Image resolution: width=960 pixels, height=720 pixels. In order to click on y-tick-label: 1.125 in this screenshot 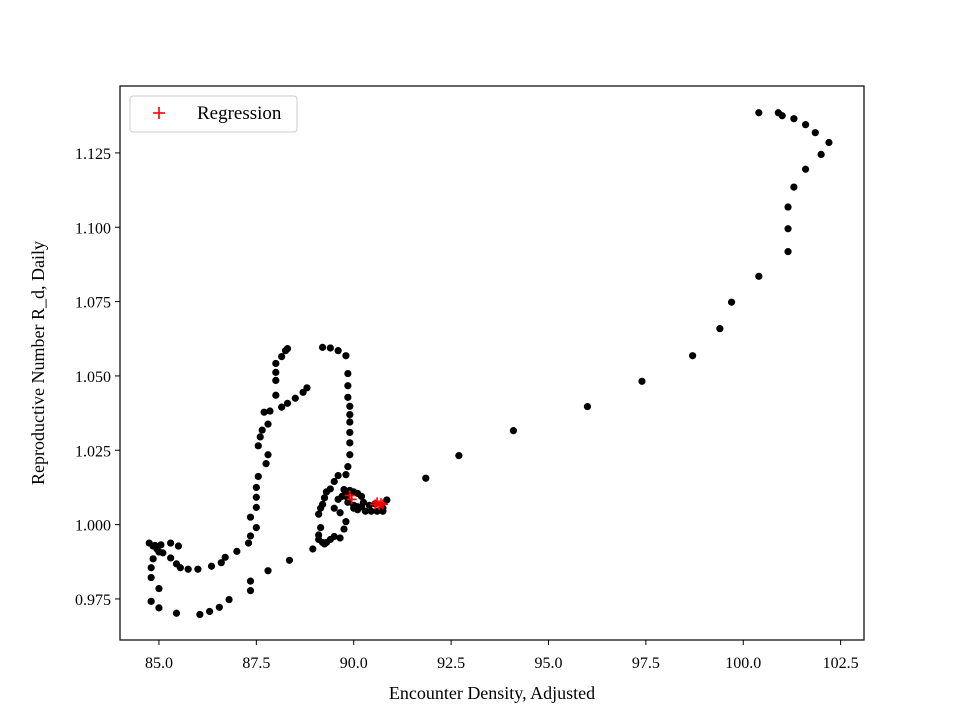, I will do `click(93, 154)`.